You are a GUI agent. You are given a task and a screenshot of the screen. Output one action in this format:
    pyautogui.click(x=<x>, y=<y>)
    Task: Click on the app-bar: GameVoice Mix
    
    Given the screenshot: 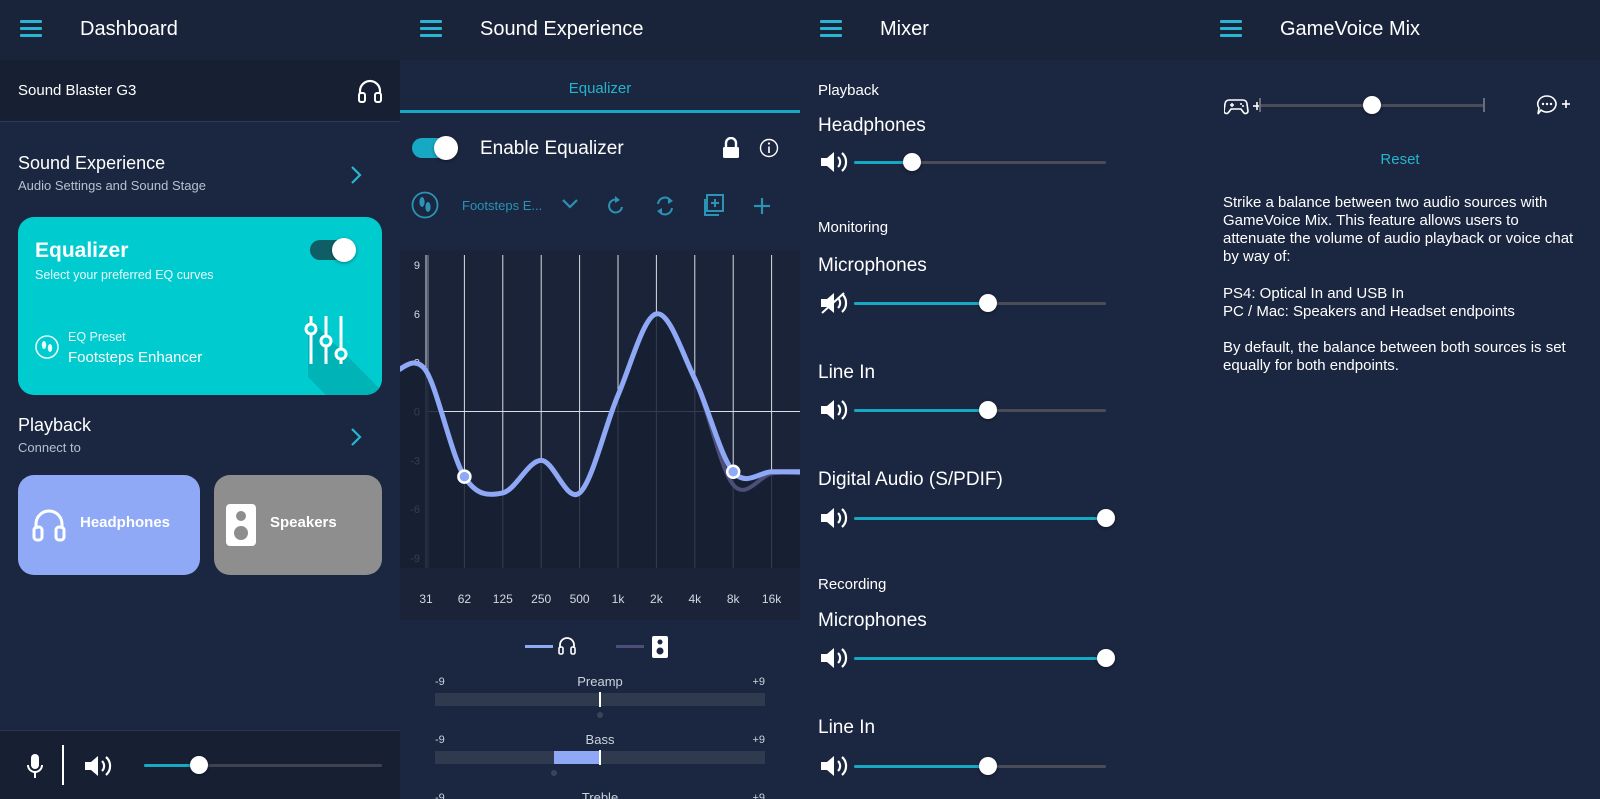 What is the action you would take?
    pyautogui.click(x=1400, y=30)
    